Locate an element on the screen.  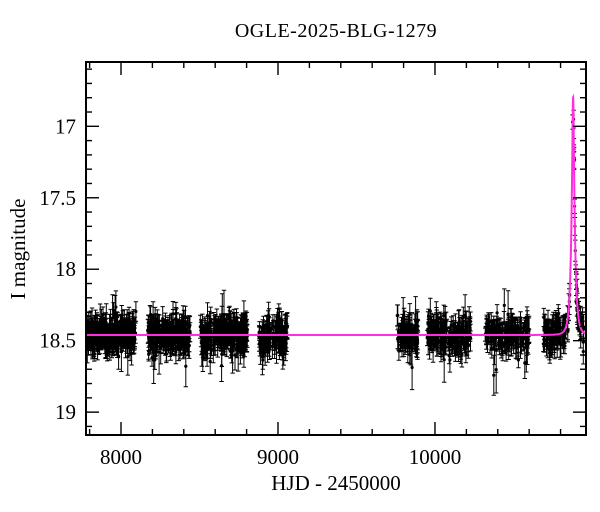
svg-text: 18.5 is located at coordinates (57, 341).